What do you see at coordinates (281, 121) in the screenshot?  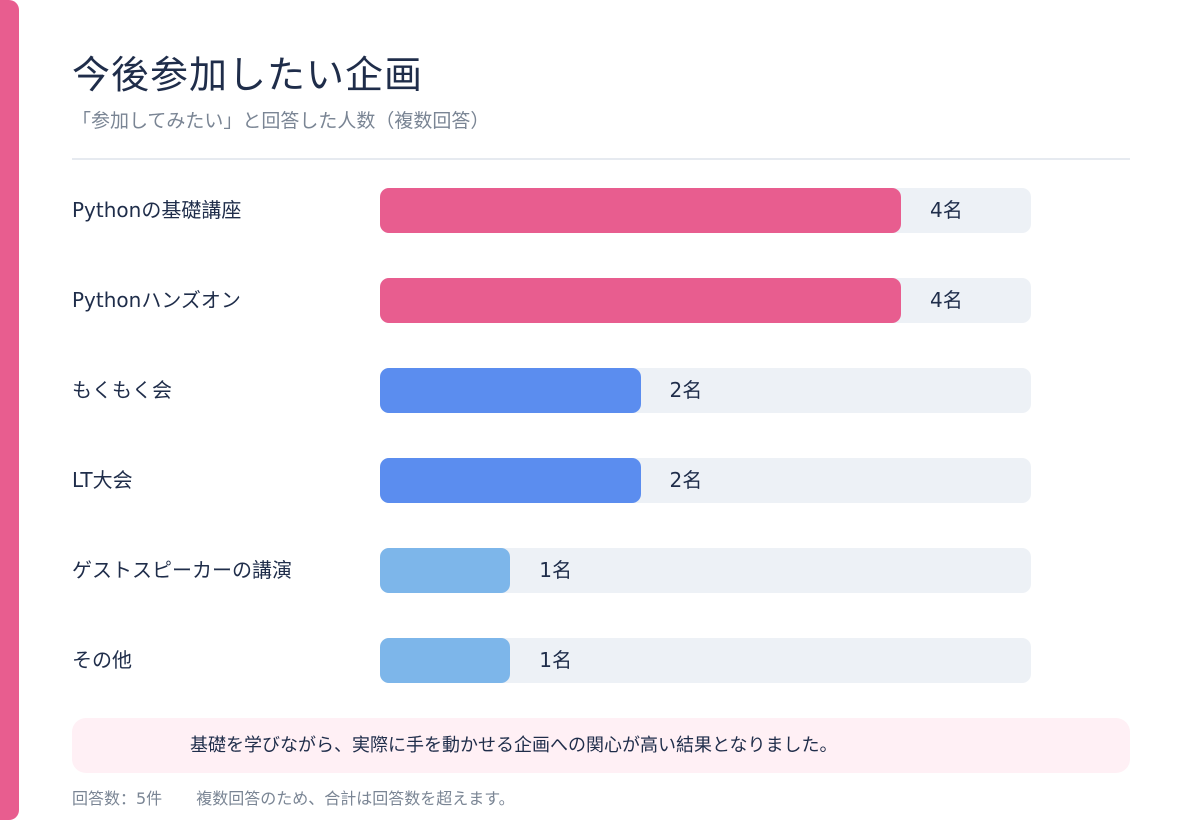 I see `chart-subtitle: 「参加してみたい」と回答した人数（複数回答）` at bounding box center [281, 121].